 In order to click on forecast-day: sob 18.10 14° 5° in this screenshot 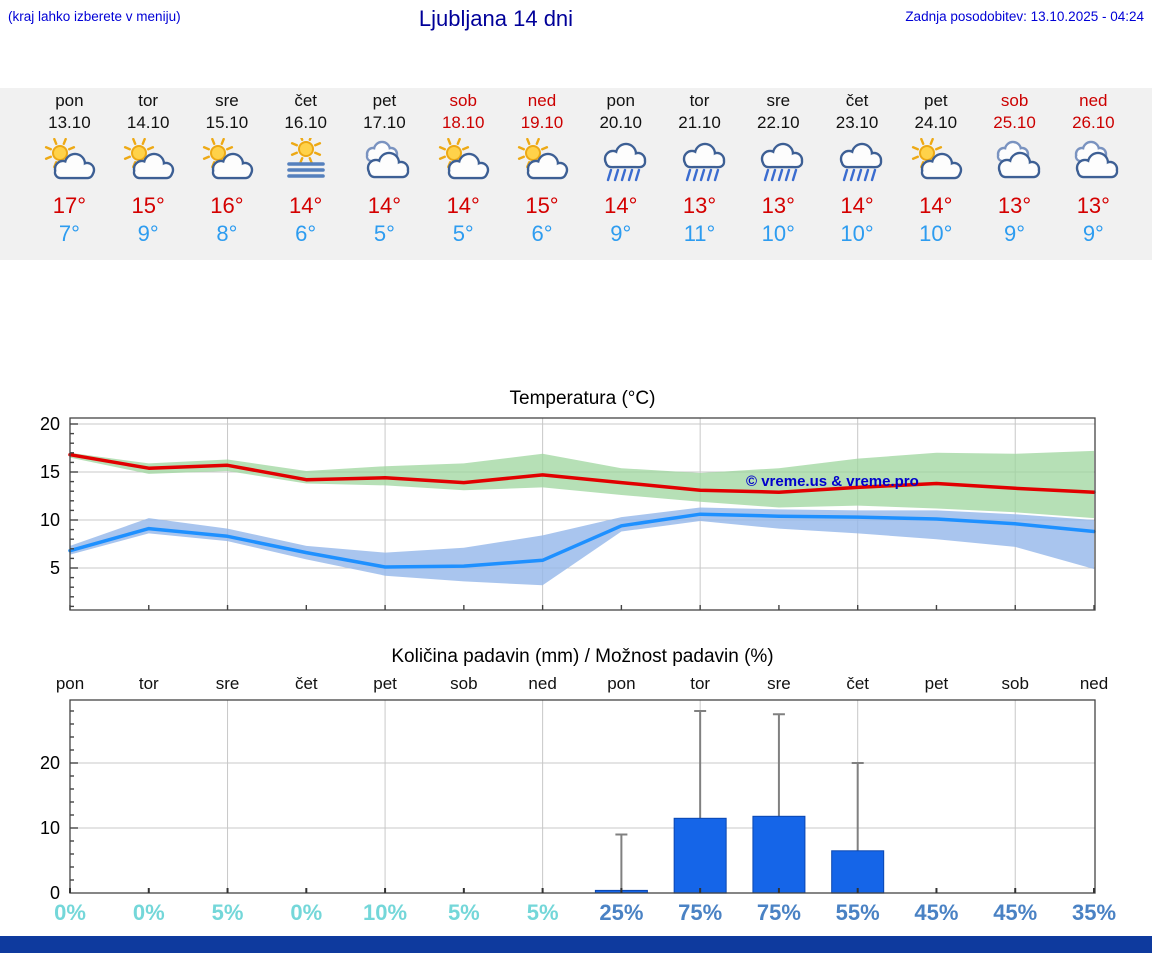, I will do `click(463, 169)`.